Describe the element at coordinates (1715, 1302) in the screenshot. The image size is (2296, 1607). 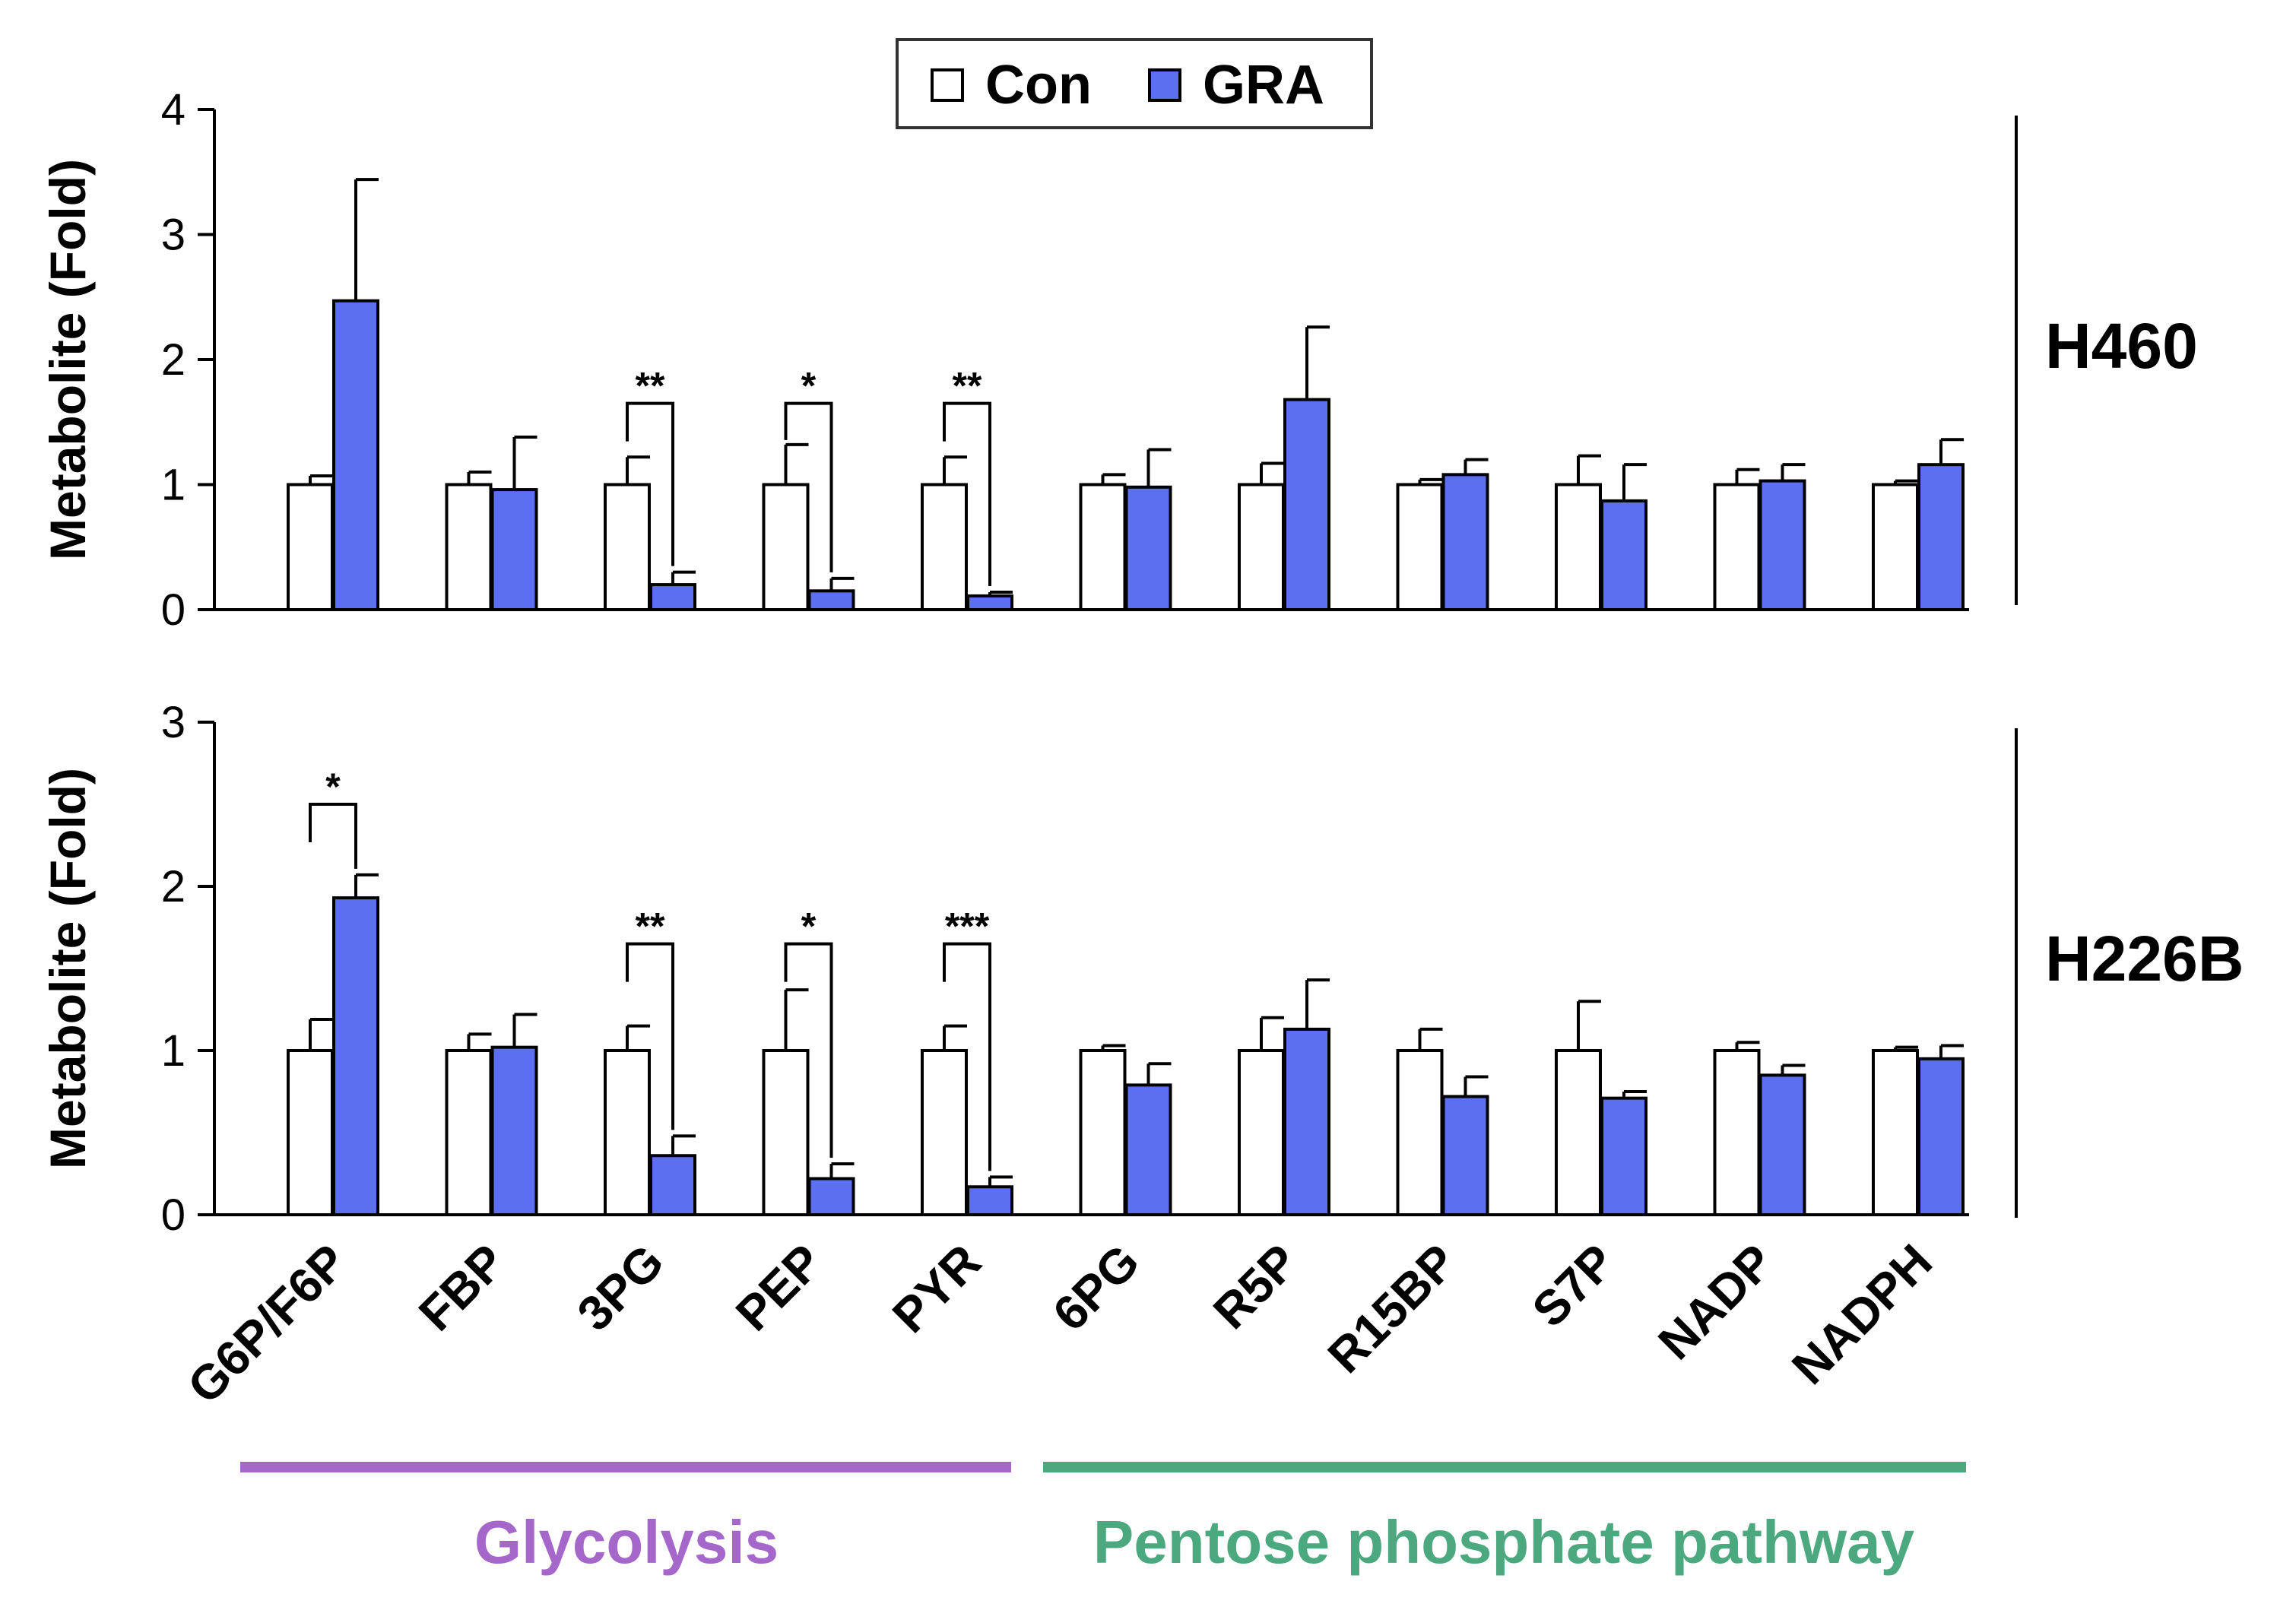
I see `category-label: NADP` at that location.